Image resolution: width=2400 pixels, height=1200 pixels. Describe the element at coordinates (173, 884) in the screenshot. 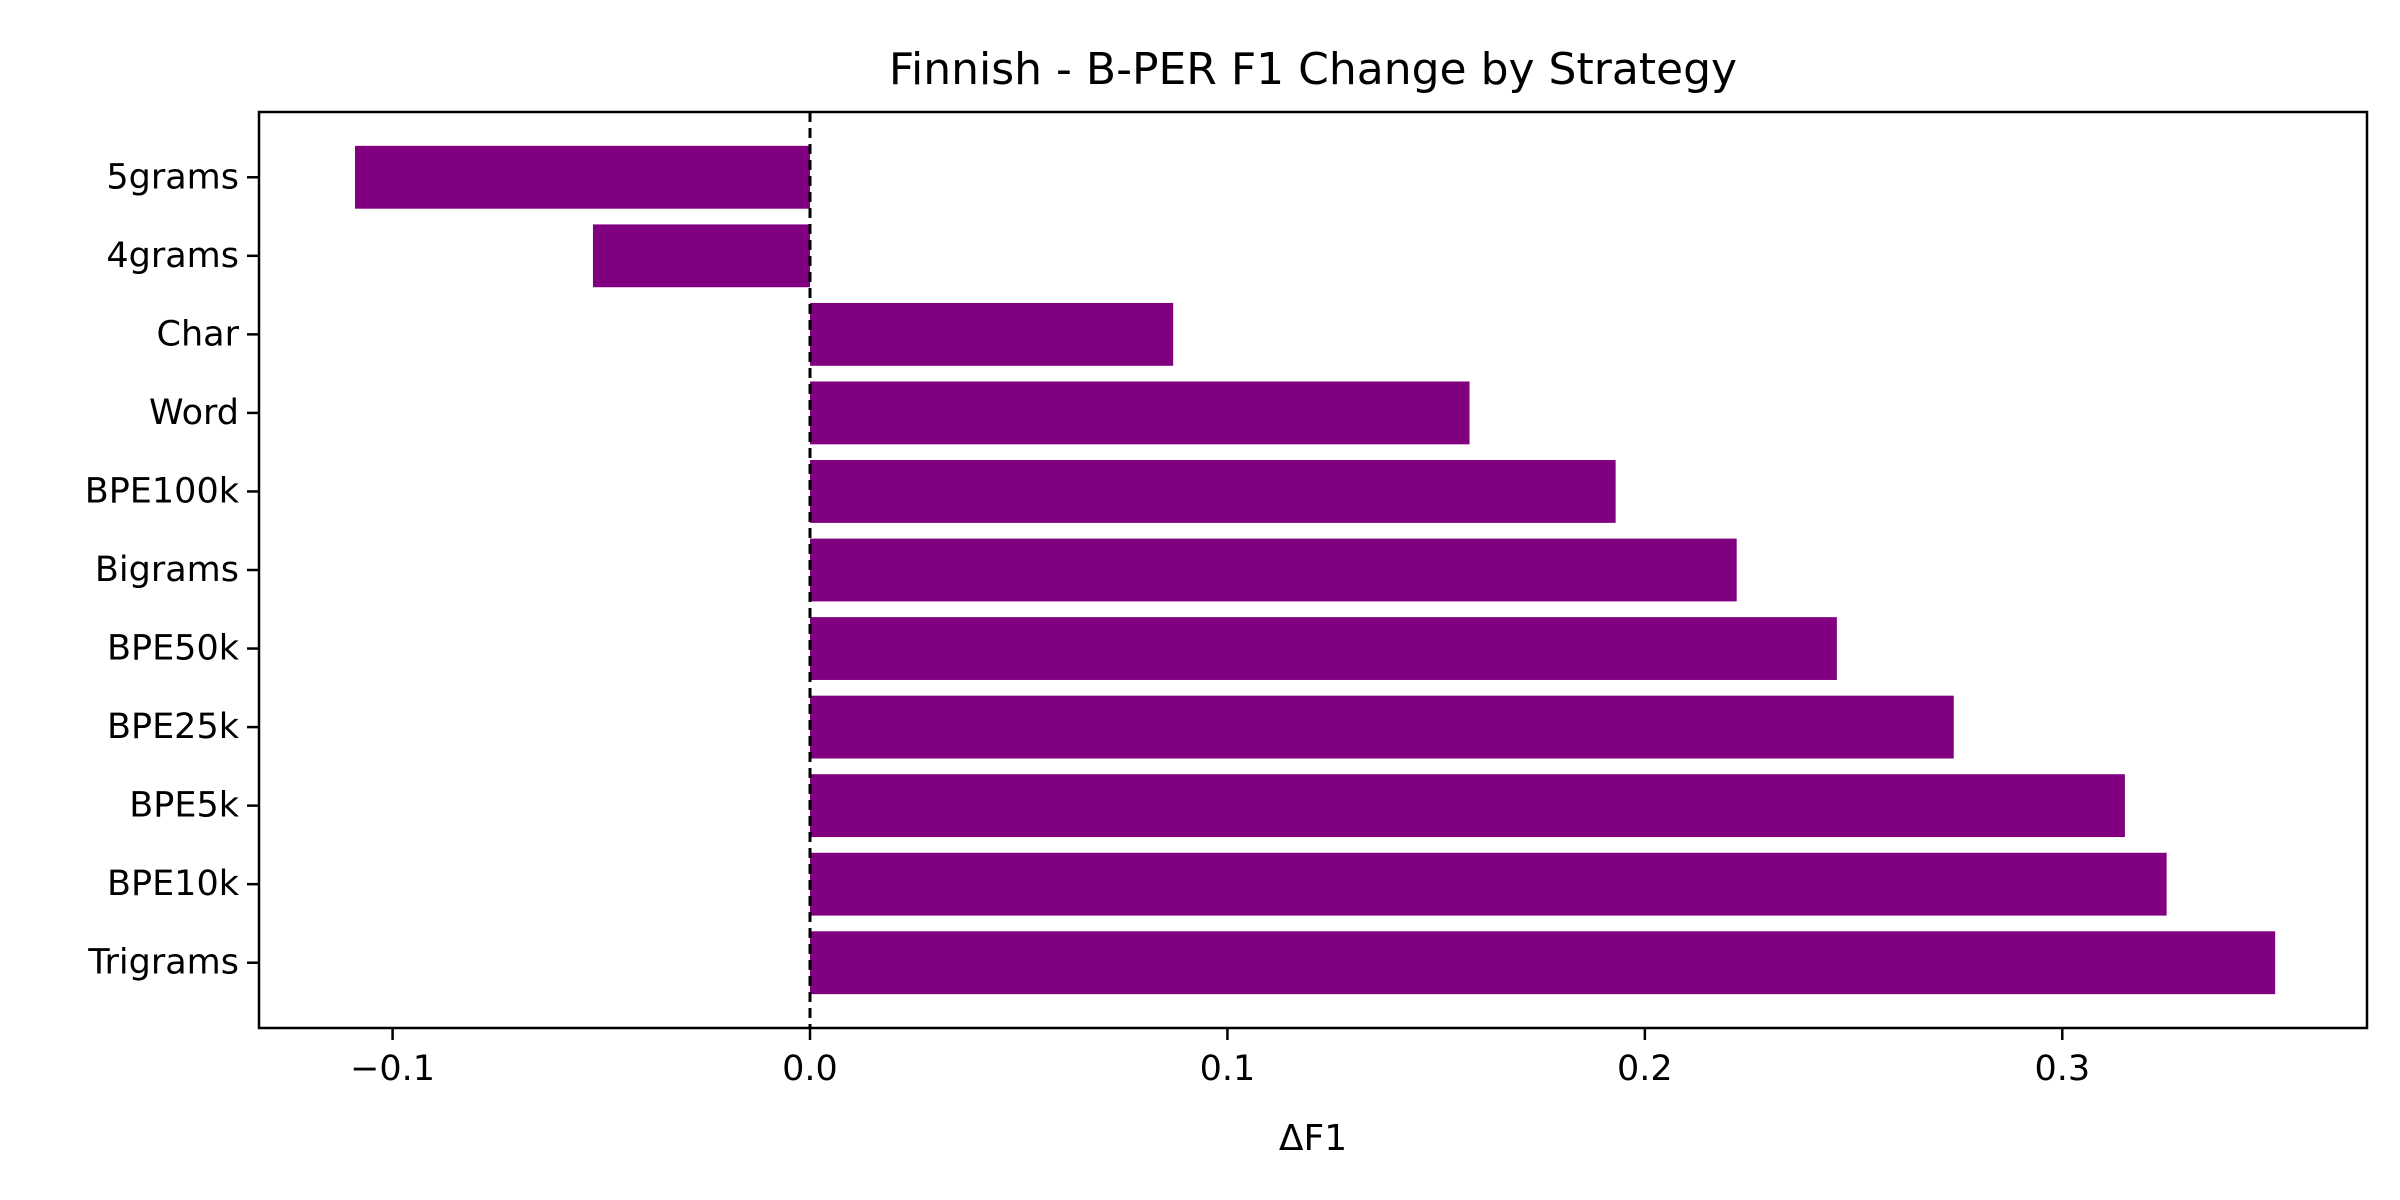

I see `y-tick-label: BPE10k` at that location.